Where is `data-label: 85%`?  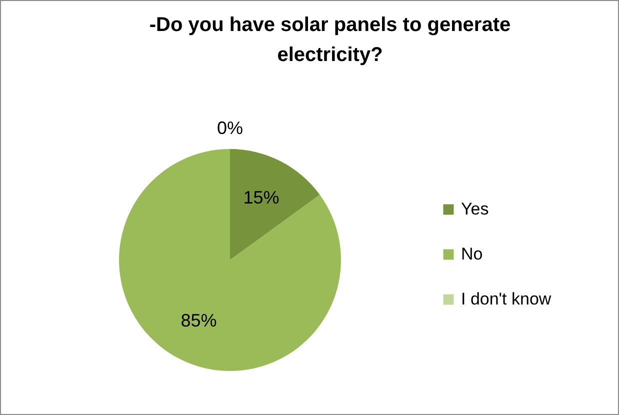 data-label: 85% is located at coordinates (198, 320).